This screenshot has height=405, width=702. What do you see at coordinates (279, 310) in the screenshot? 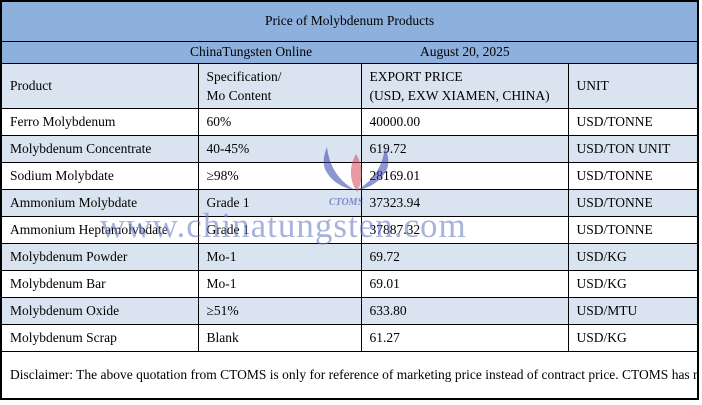
I see `spec-cell: ≥51%` at bounding box center [279, 310].